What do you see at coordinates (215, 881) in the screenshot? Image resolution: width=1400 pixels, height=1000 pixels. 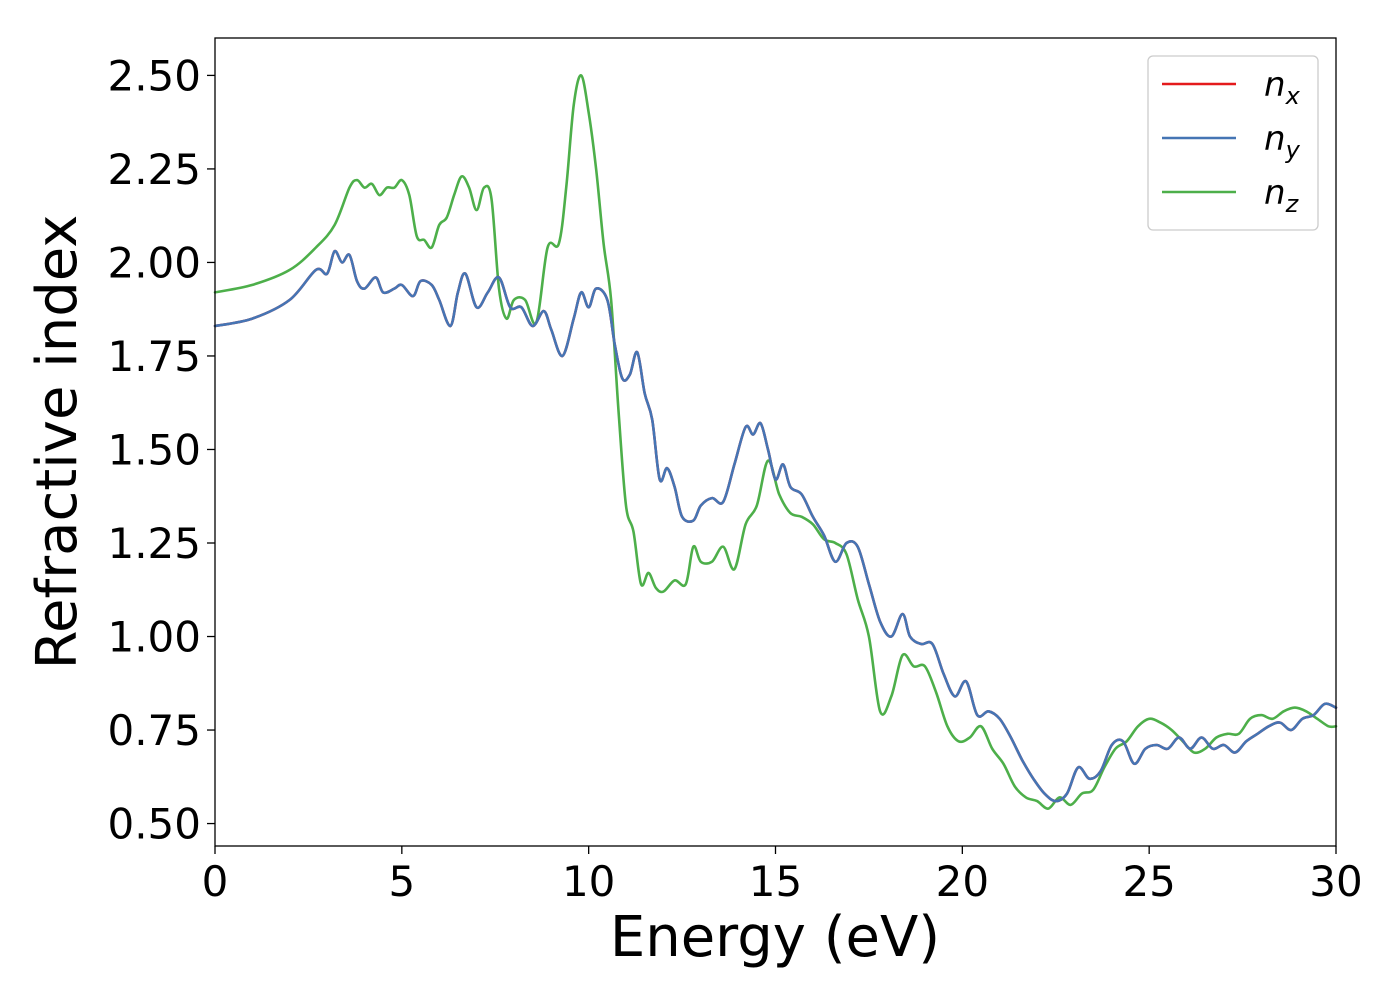 I see `x-tick-label: 0` at bounding box center [215, 881].